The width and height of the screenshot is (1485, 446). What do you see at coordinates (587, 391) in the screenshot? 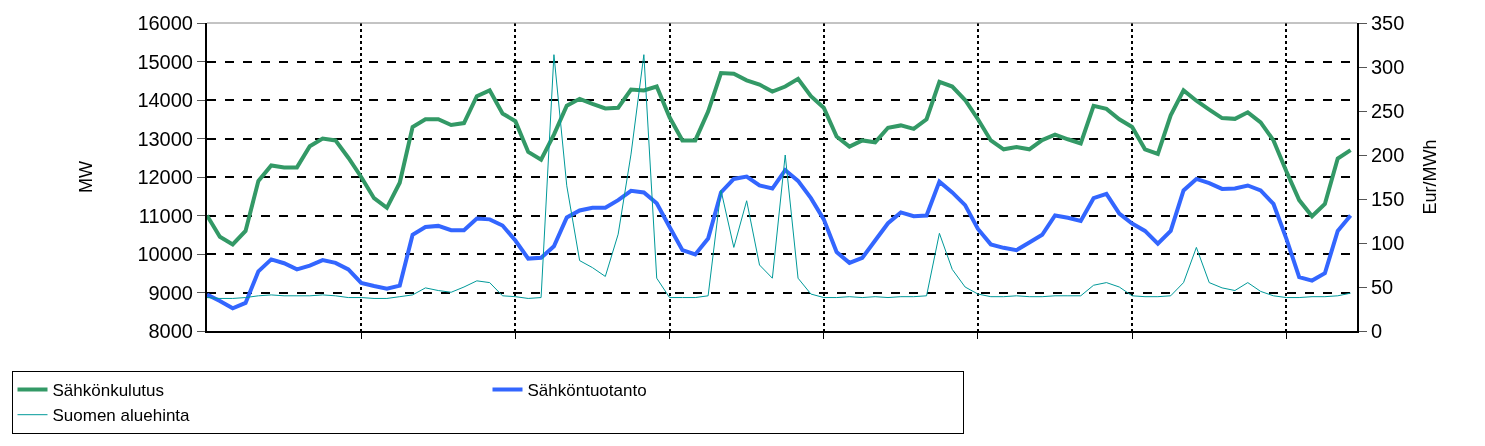
I see `legend-label: Sähköntuotanto` at bounding box center [587, 391].